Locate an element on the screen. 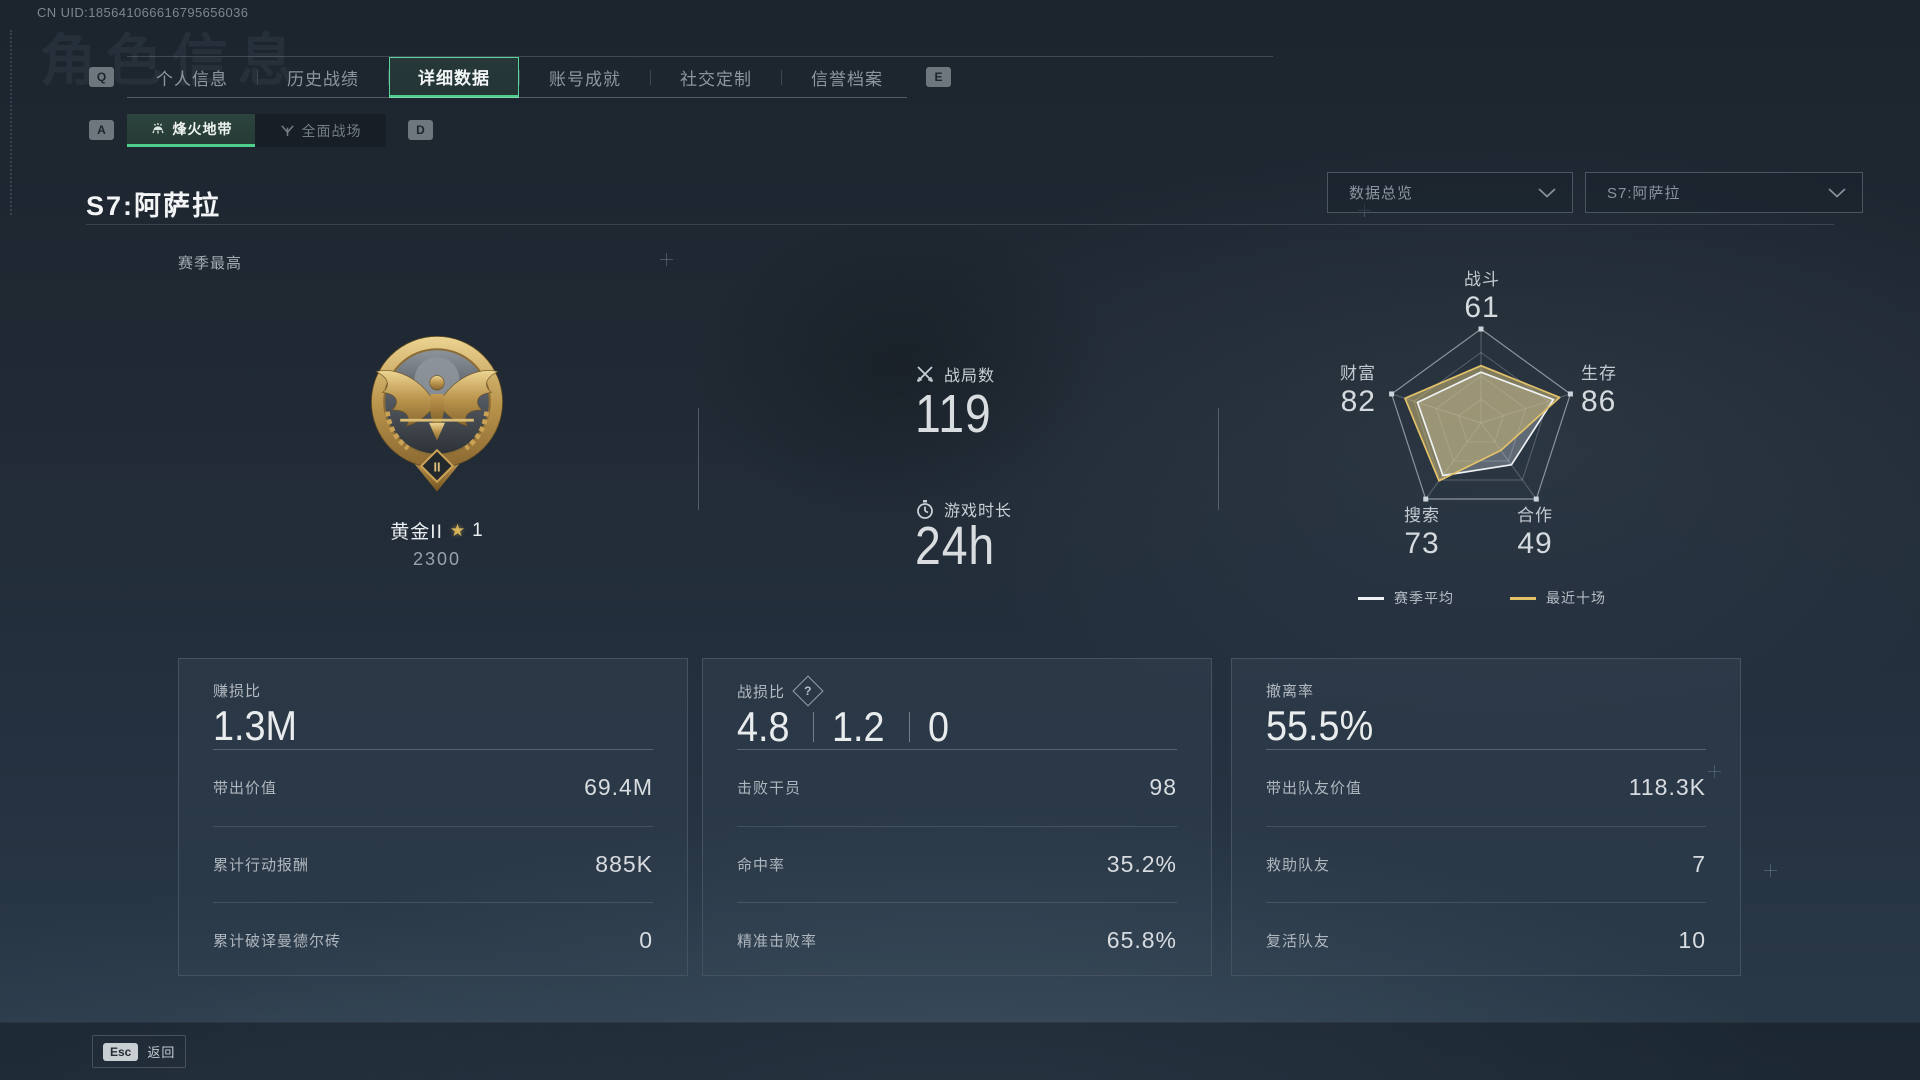 The image size is (1920, 1080). crossed-swords-icon is located at coordinates (925, 374).